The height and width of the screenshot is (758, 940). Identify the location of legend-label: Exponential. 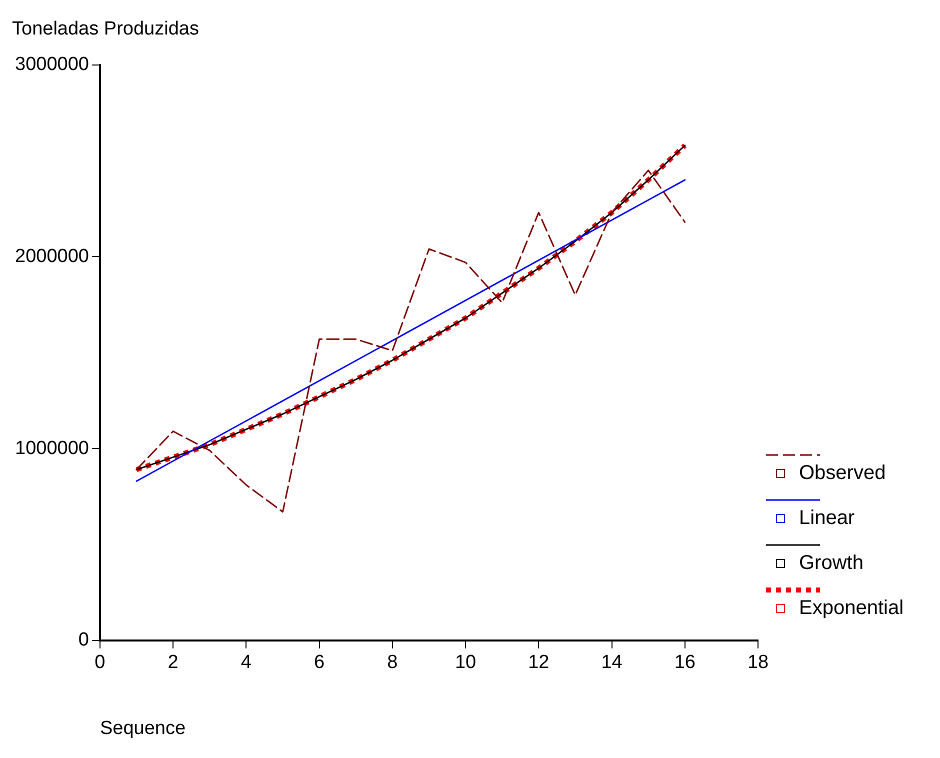
(851, 608).